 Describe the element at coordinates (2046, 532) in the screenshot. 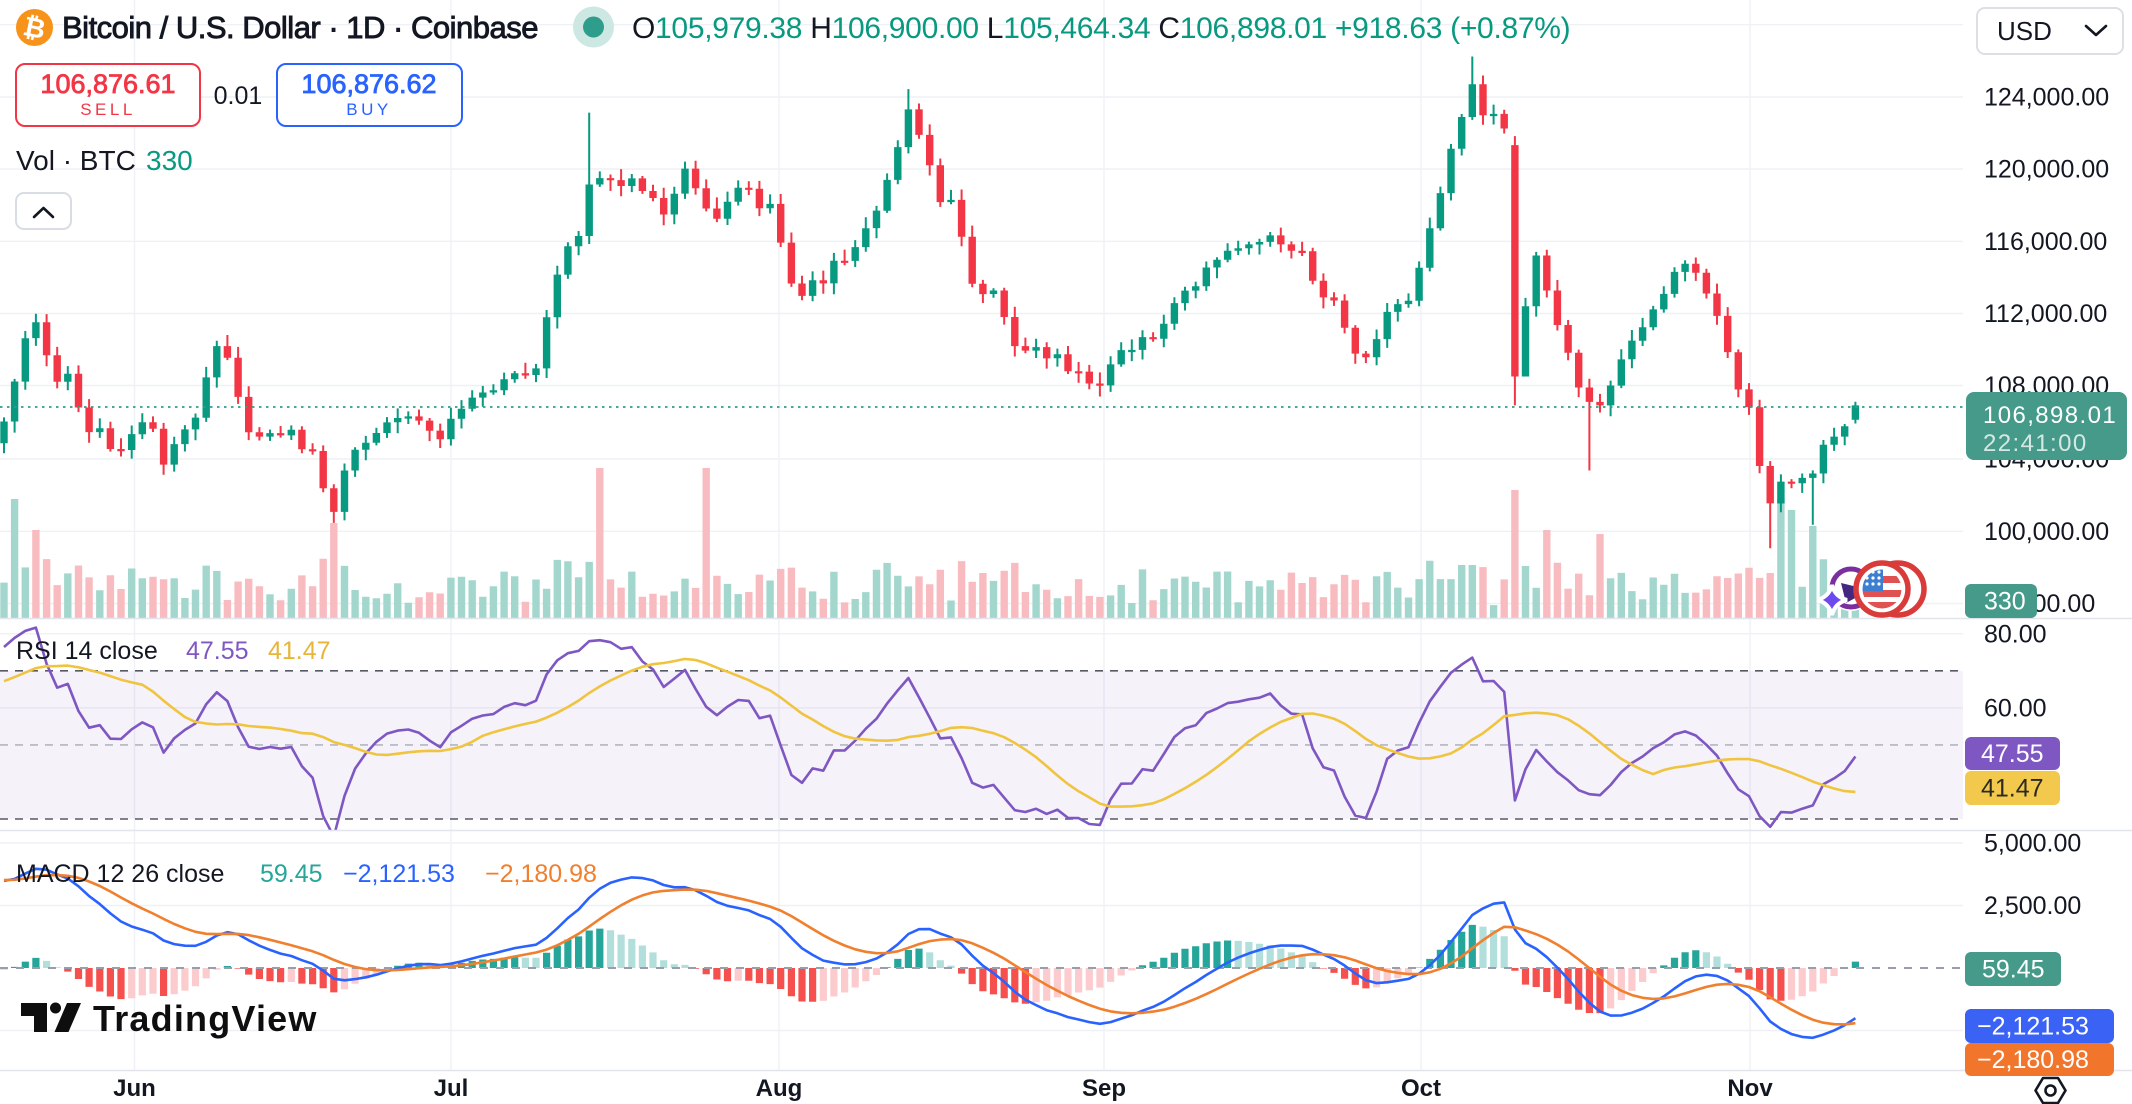

I see `svg-text: 100,000.00` at that location.